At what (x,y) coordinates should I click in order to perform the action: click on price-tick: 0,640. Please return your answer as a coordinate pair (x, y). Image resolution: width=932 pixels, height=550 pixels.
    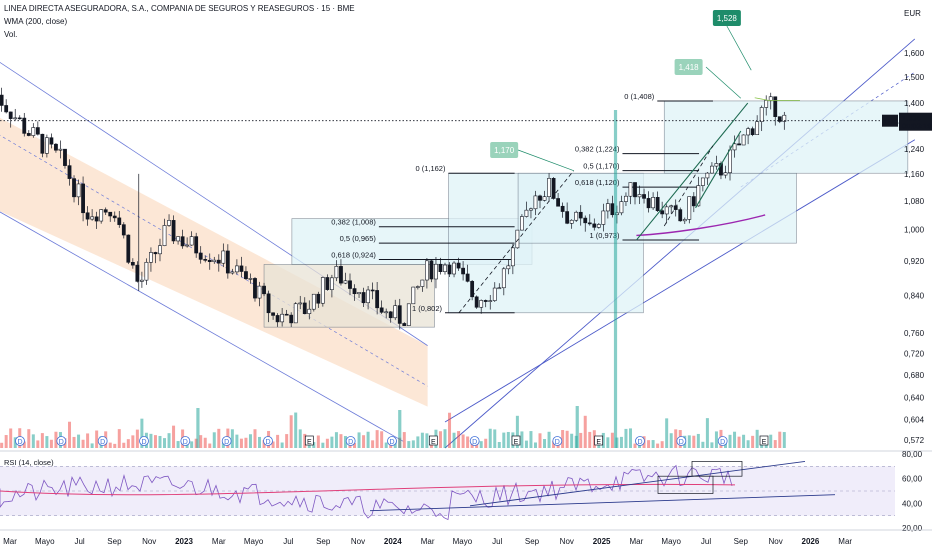
    Looking at the image, I should click on (914, 398).